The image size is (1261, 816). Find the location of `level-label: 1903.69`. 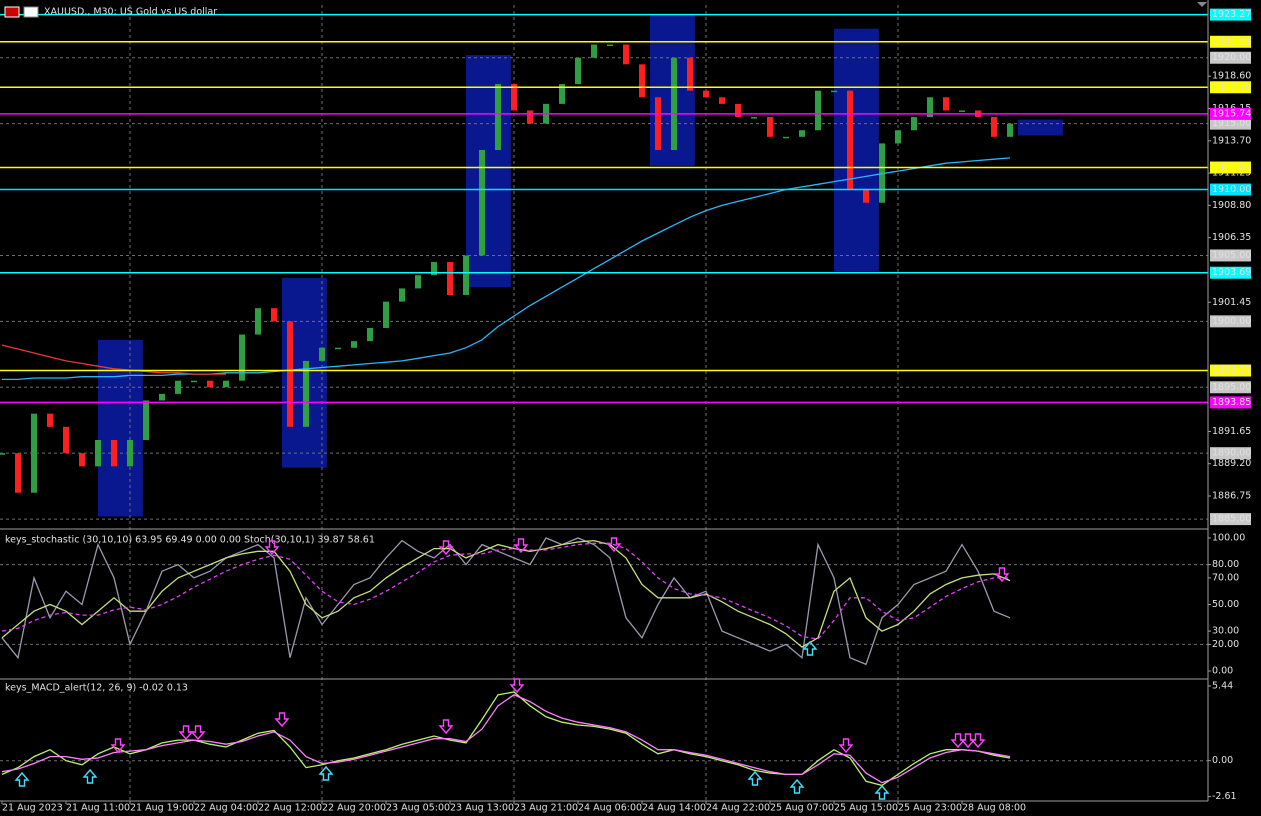

level-label: 1903.69 is located at coordinates (1231, 272).